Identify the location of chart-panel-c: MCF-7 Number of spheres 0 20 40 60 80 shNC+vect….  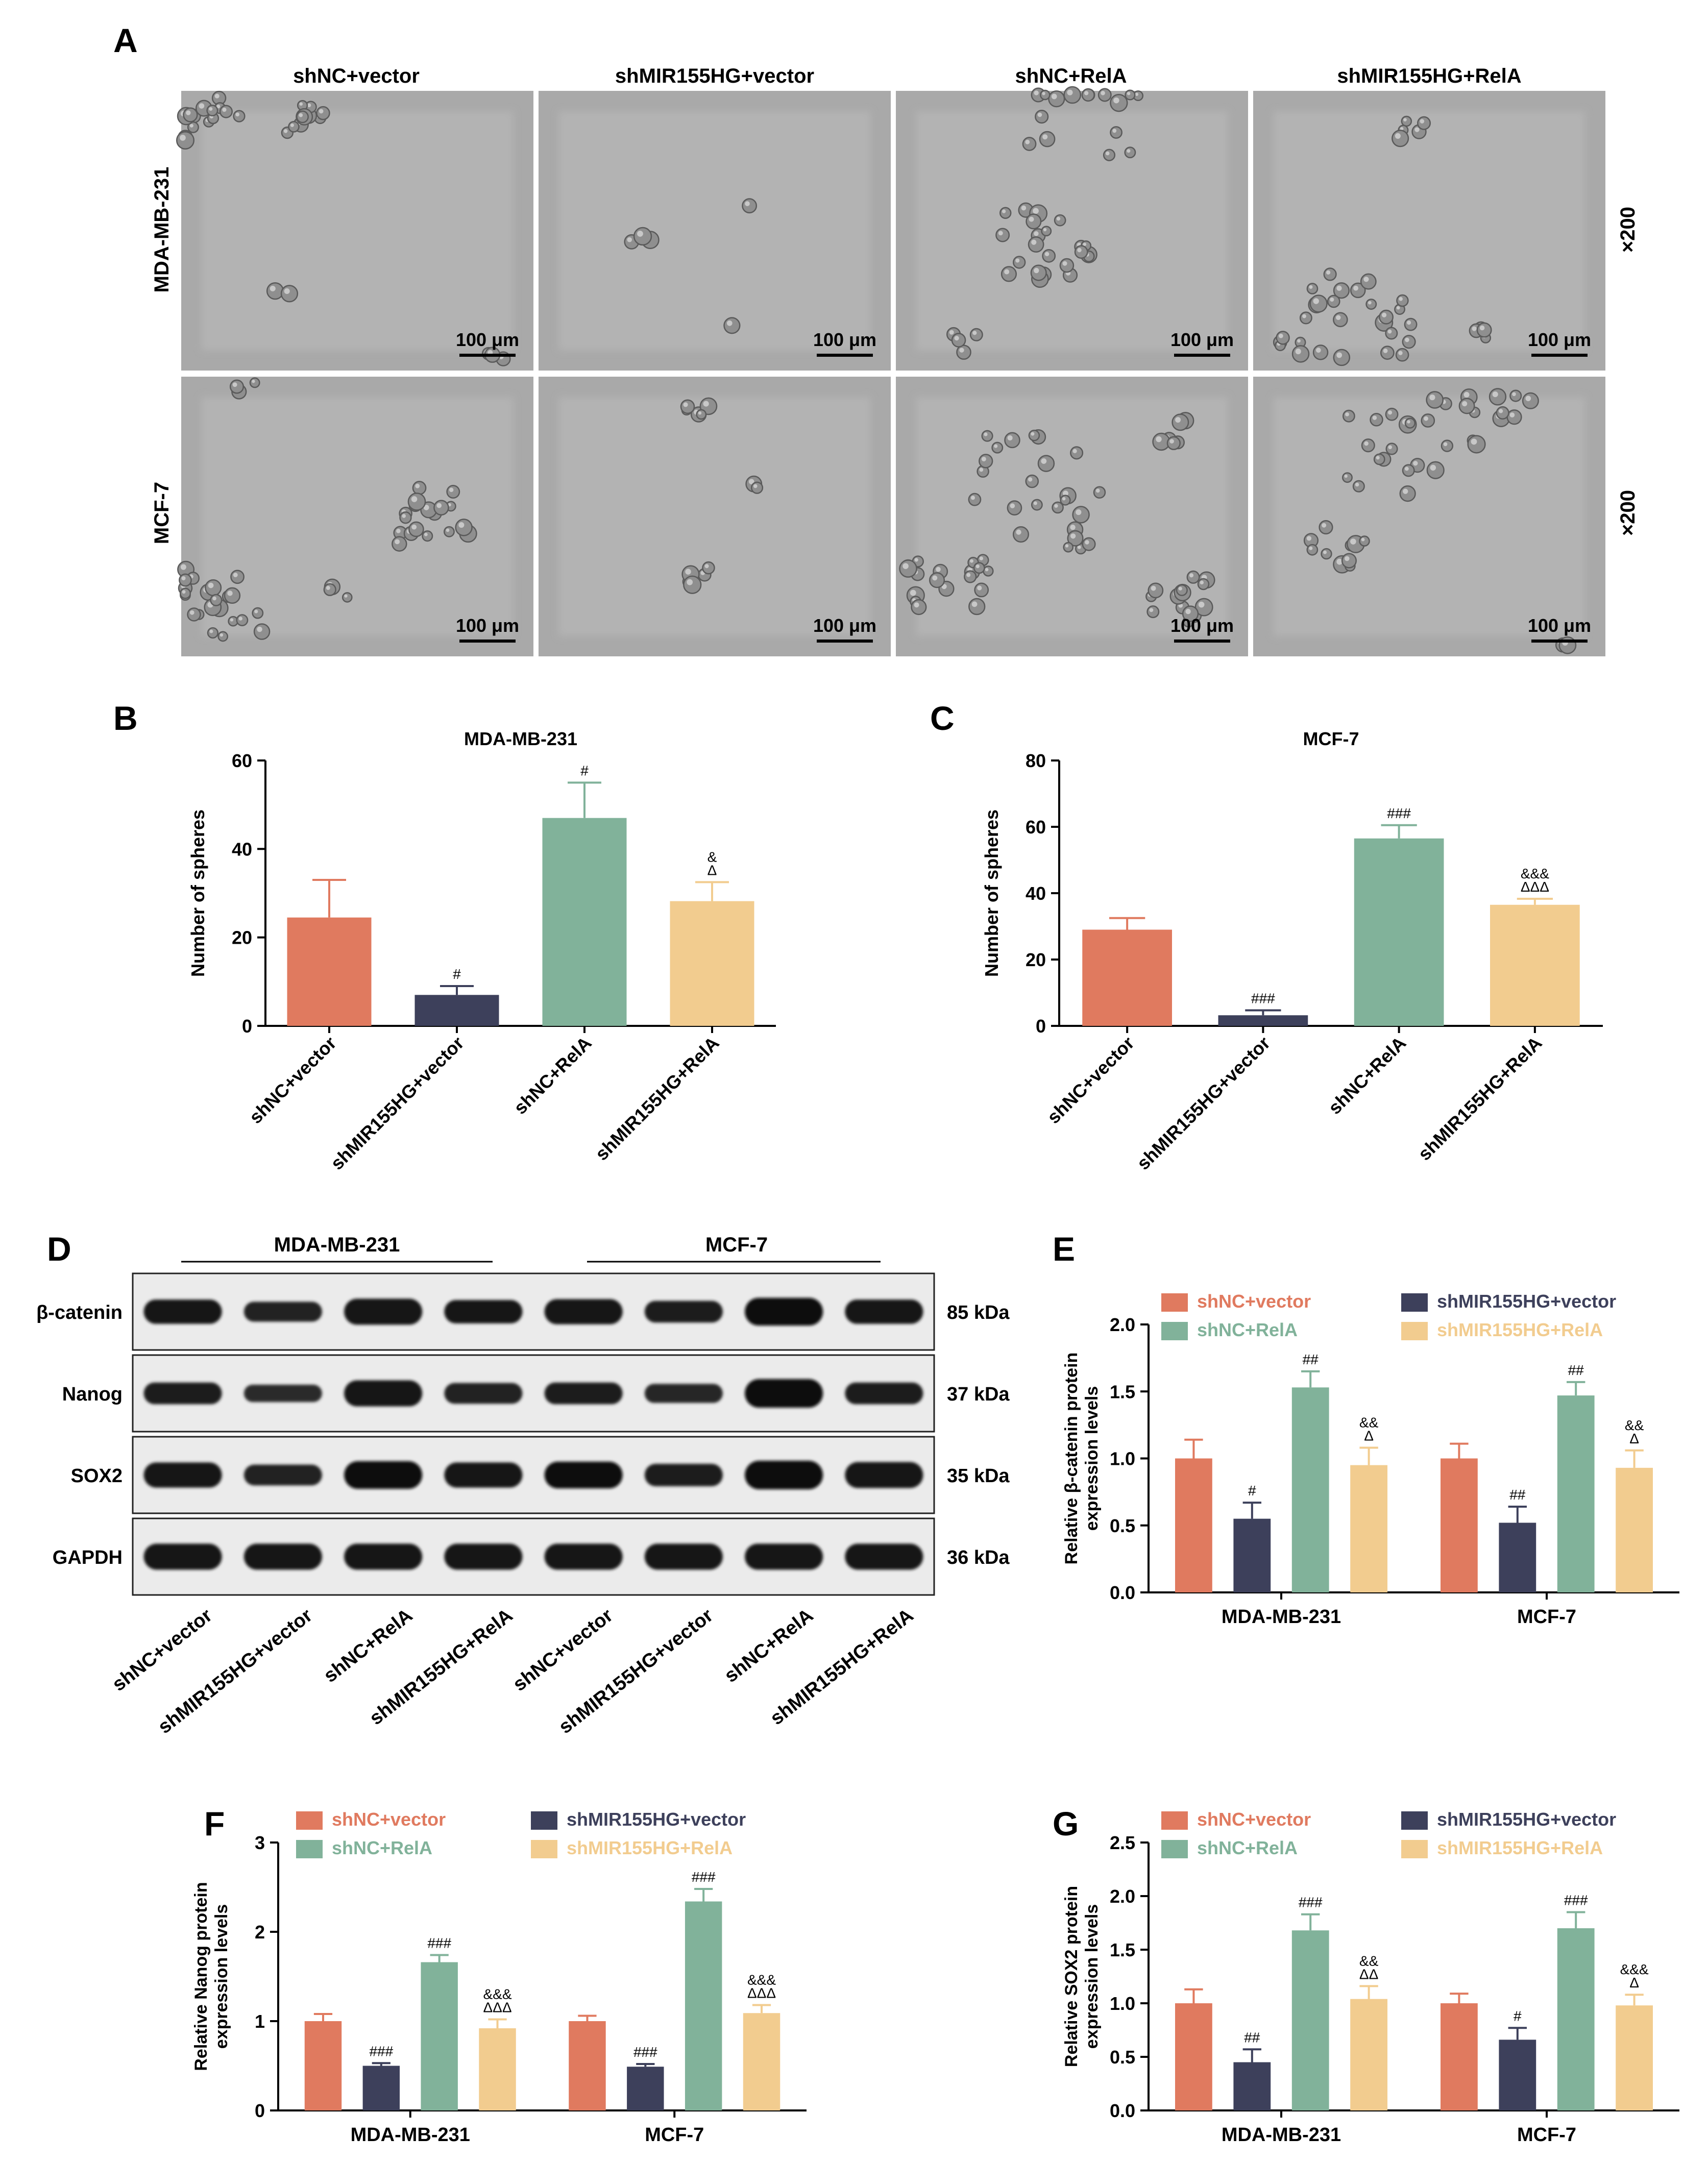
(1292, 951).